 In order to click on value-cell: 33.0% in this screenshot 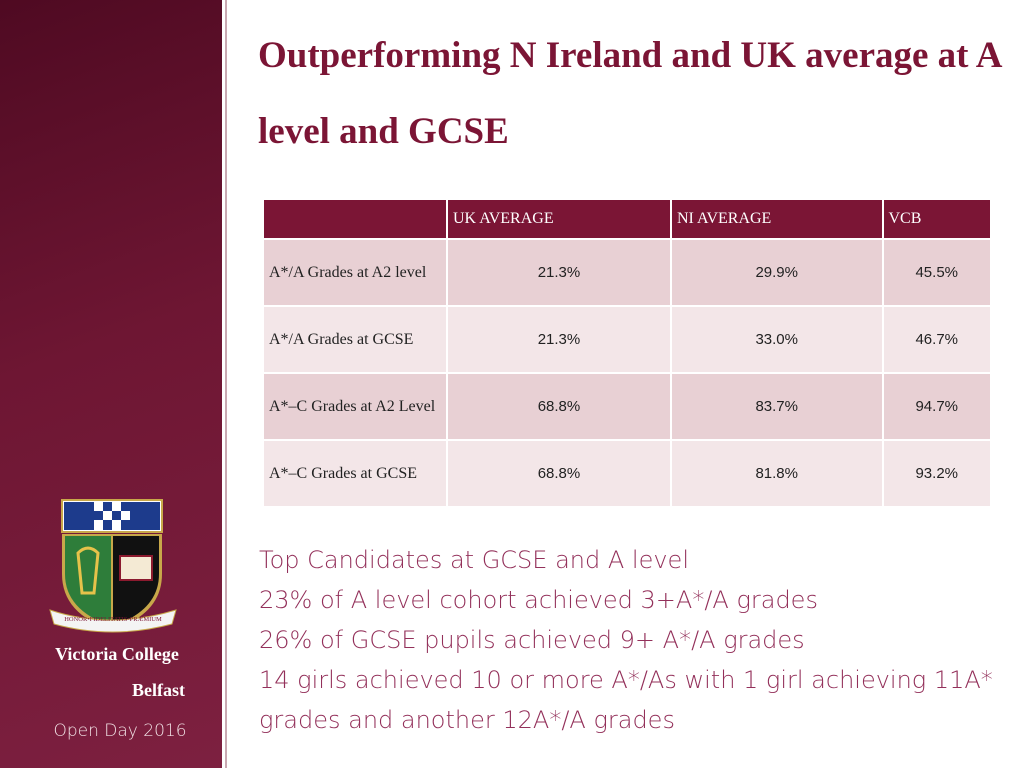, I will do `click(776, 339)`.